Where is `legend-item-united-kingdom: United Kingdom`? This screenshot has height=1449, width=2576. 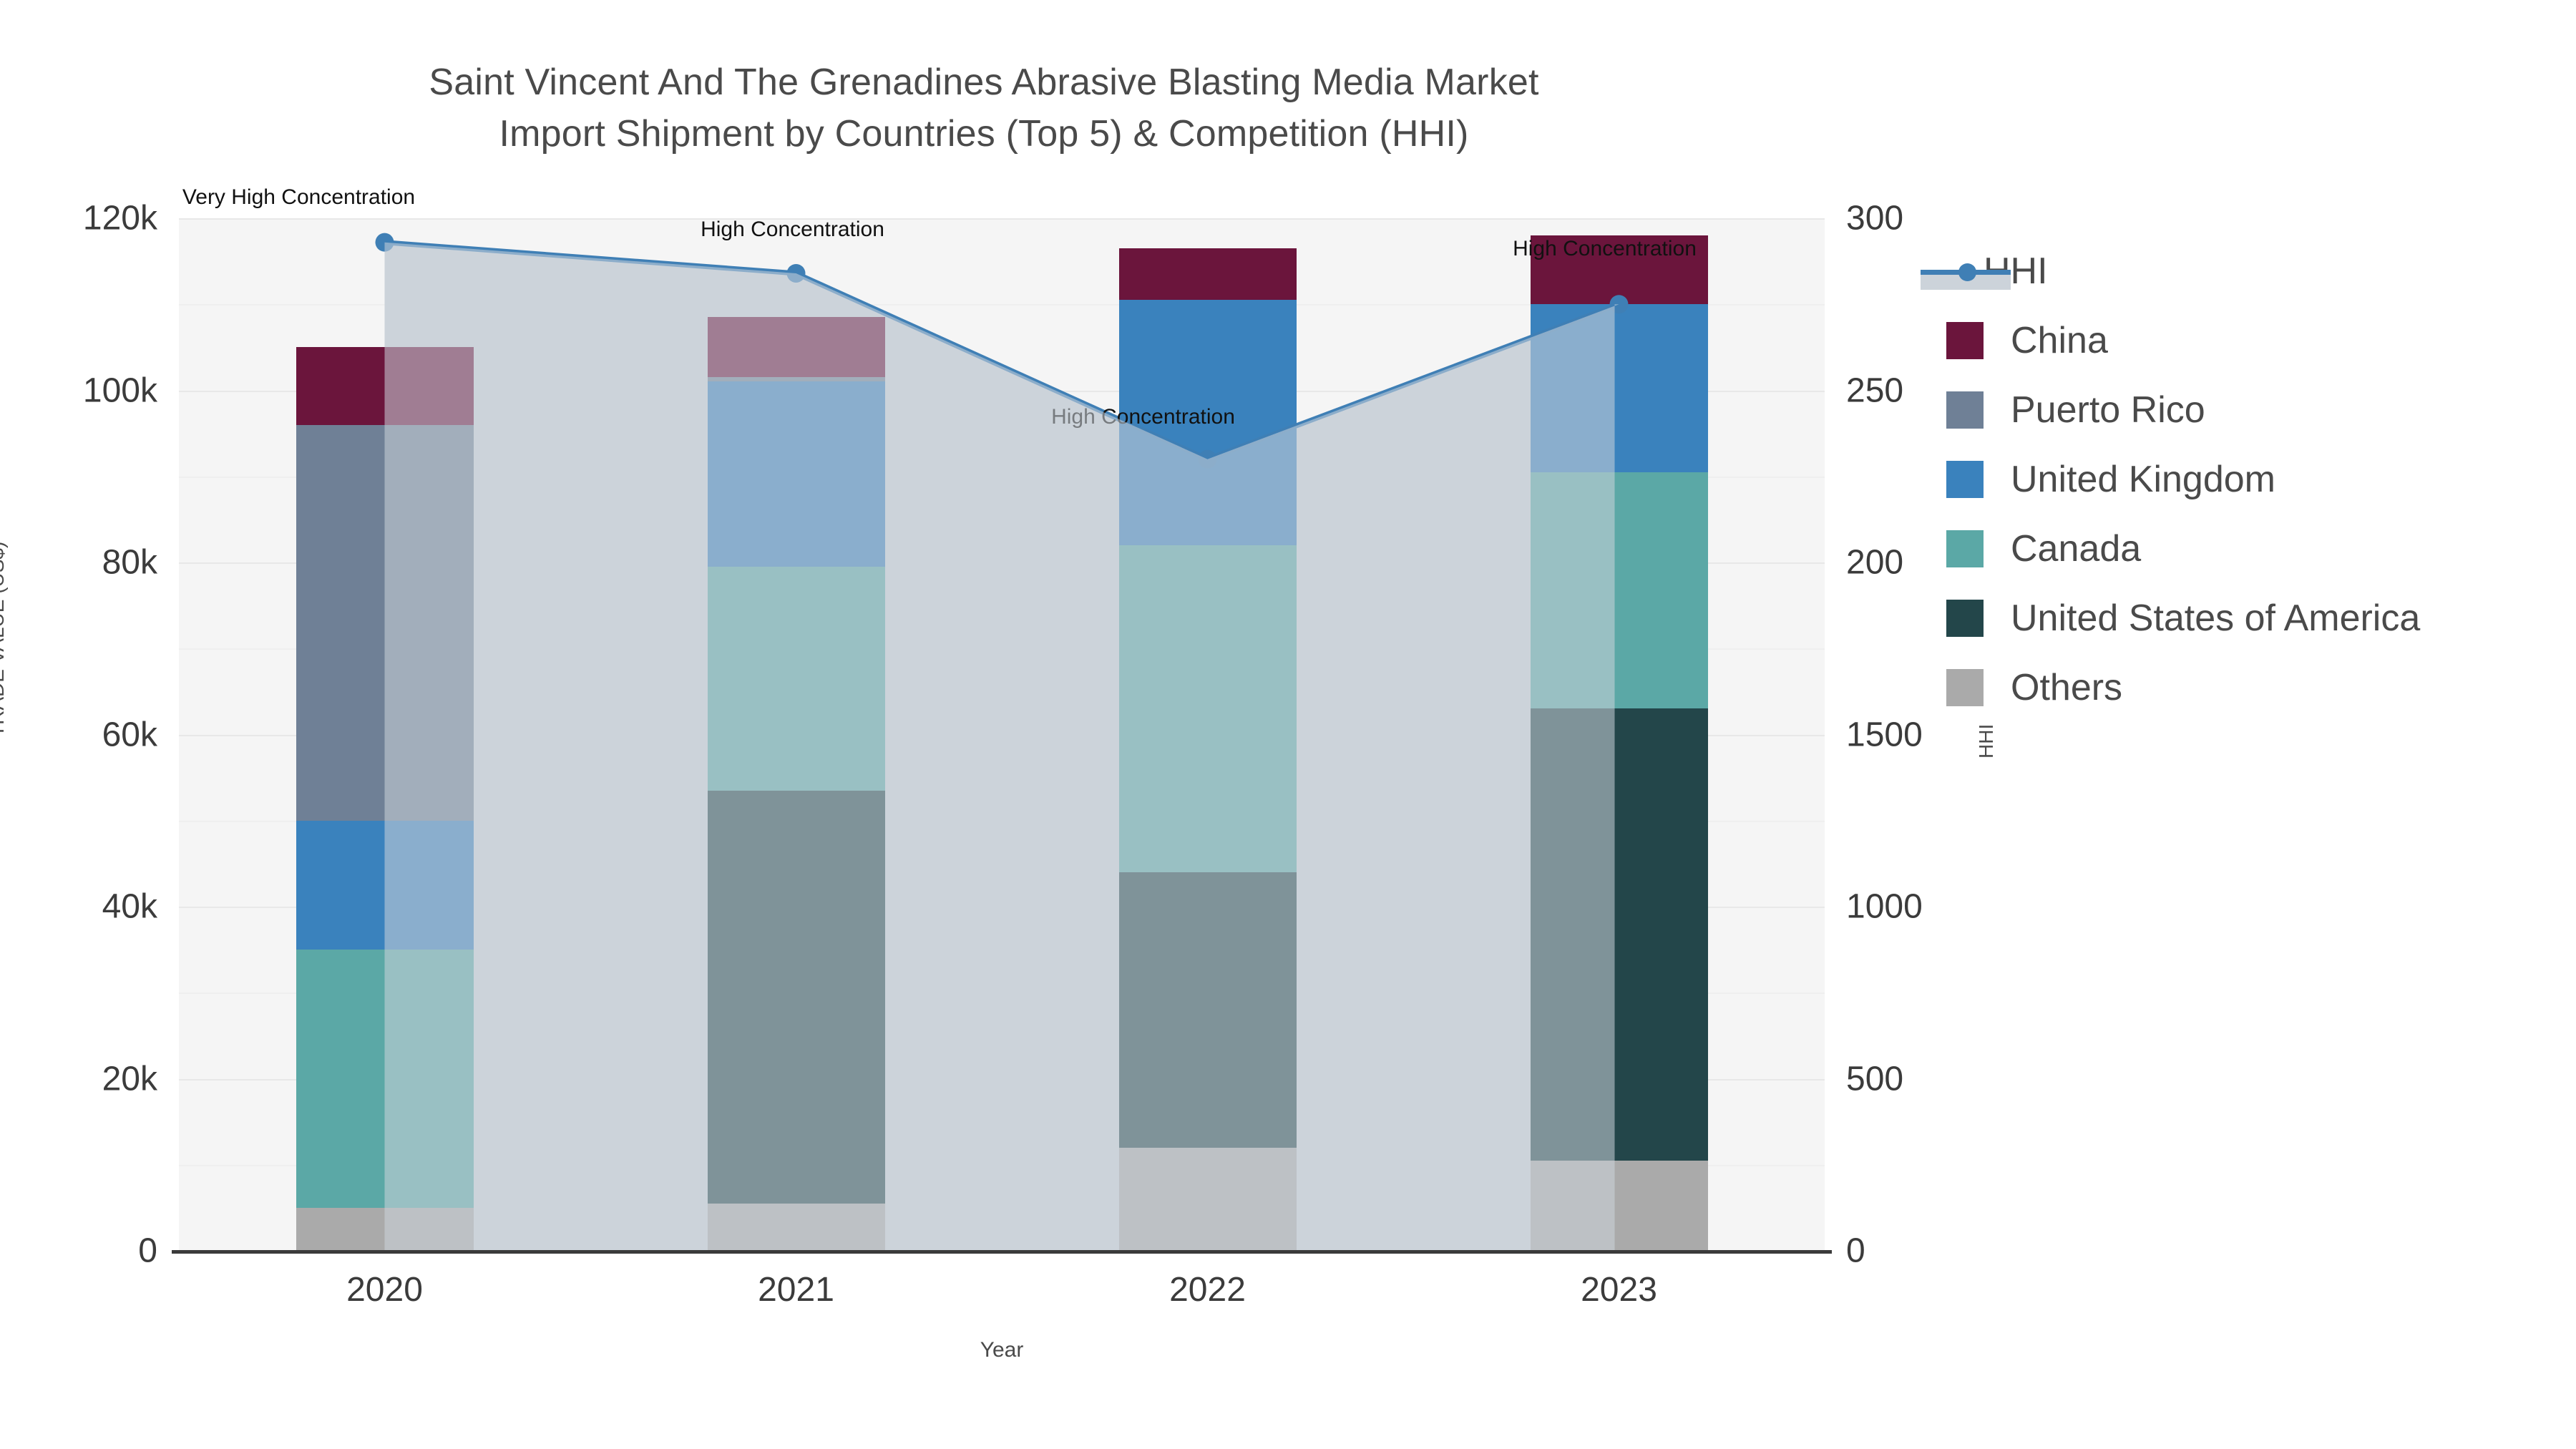
legend-item-united-kingdom: United Kingdom is located at coordinates (2254, 479).